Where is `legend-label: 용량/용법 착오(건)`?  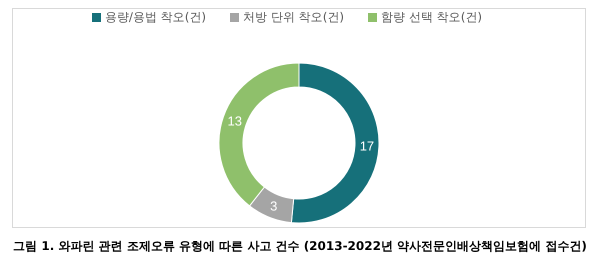 legend-label: 용량/용법 착오(건) is located at coordinates (155, 17).